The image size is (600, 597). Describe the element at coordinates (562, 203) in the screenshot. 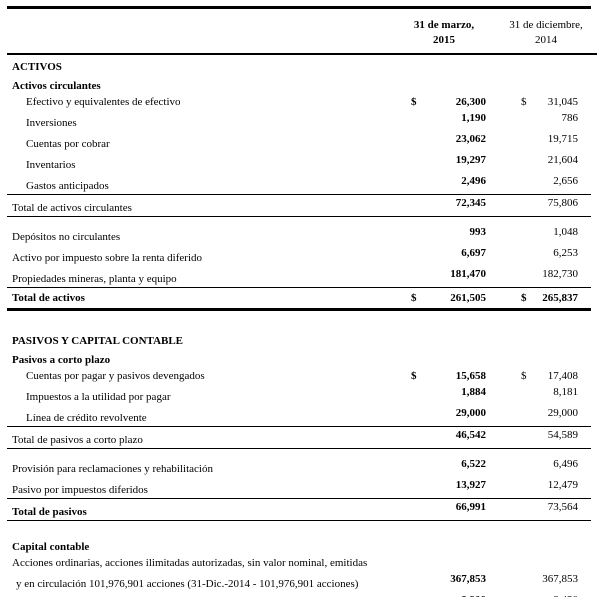

I see `value-2014: 75,806` at that location.